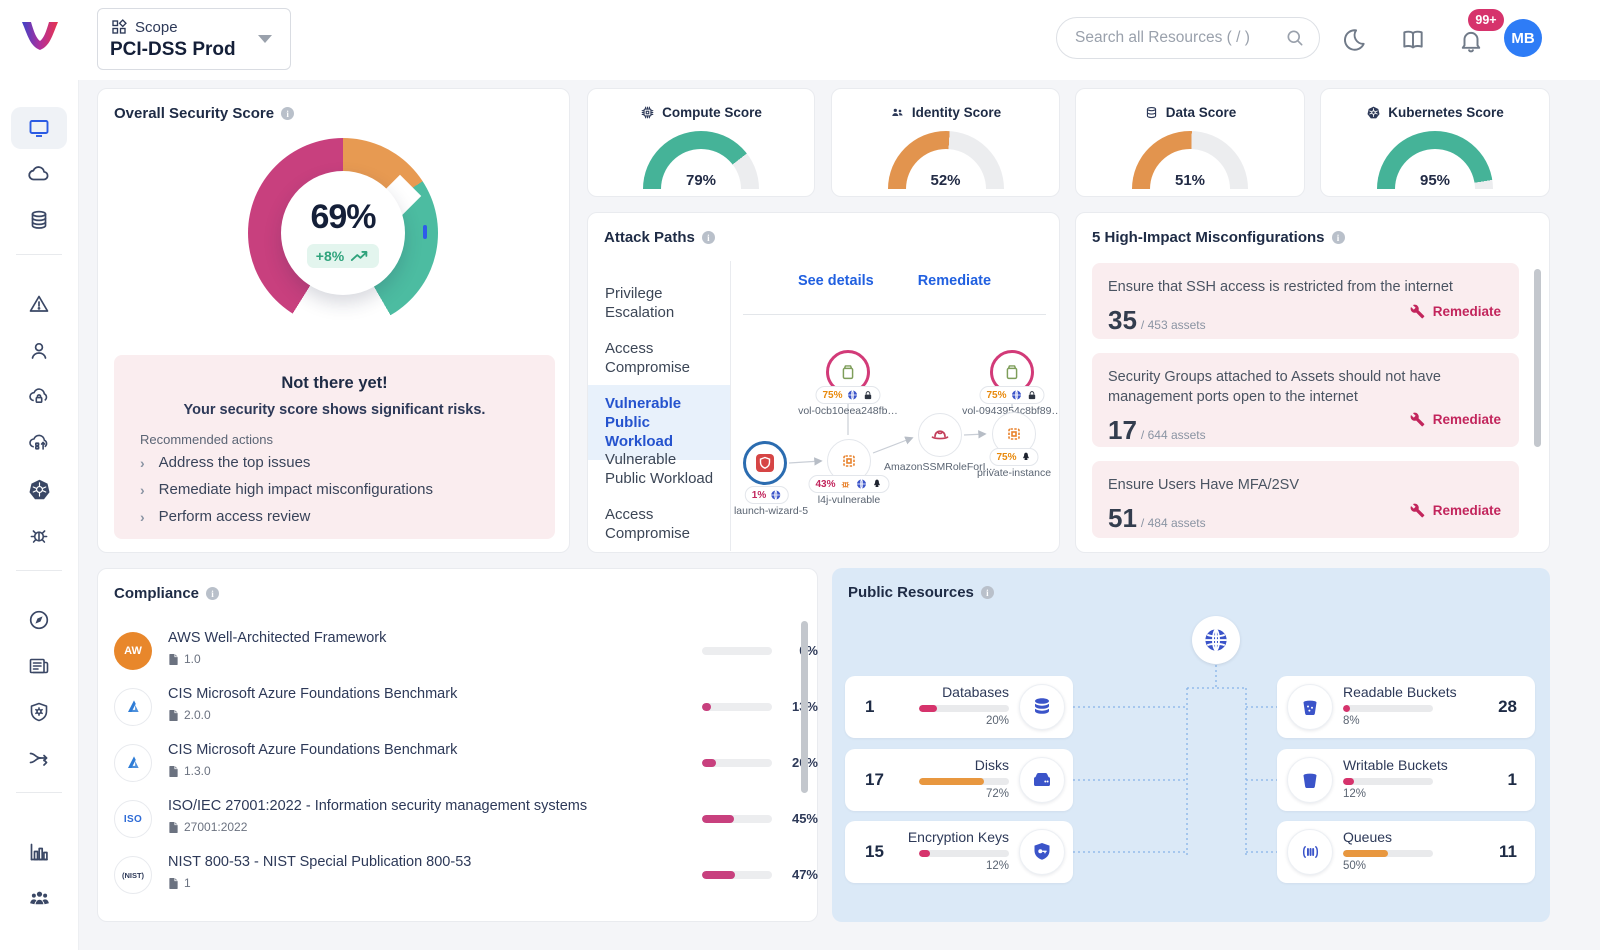 The height and width of the screenshot is (950, 1600). Describe the element at coordinates (216, 827) in the screenshot. I see `framework-version: 27001:2022` at that location.